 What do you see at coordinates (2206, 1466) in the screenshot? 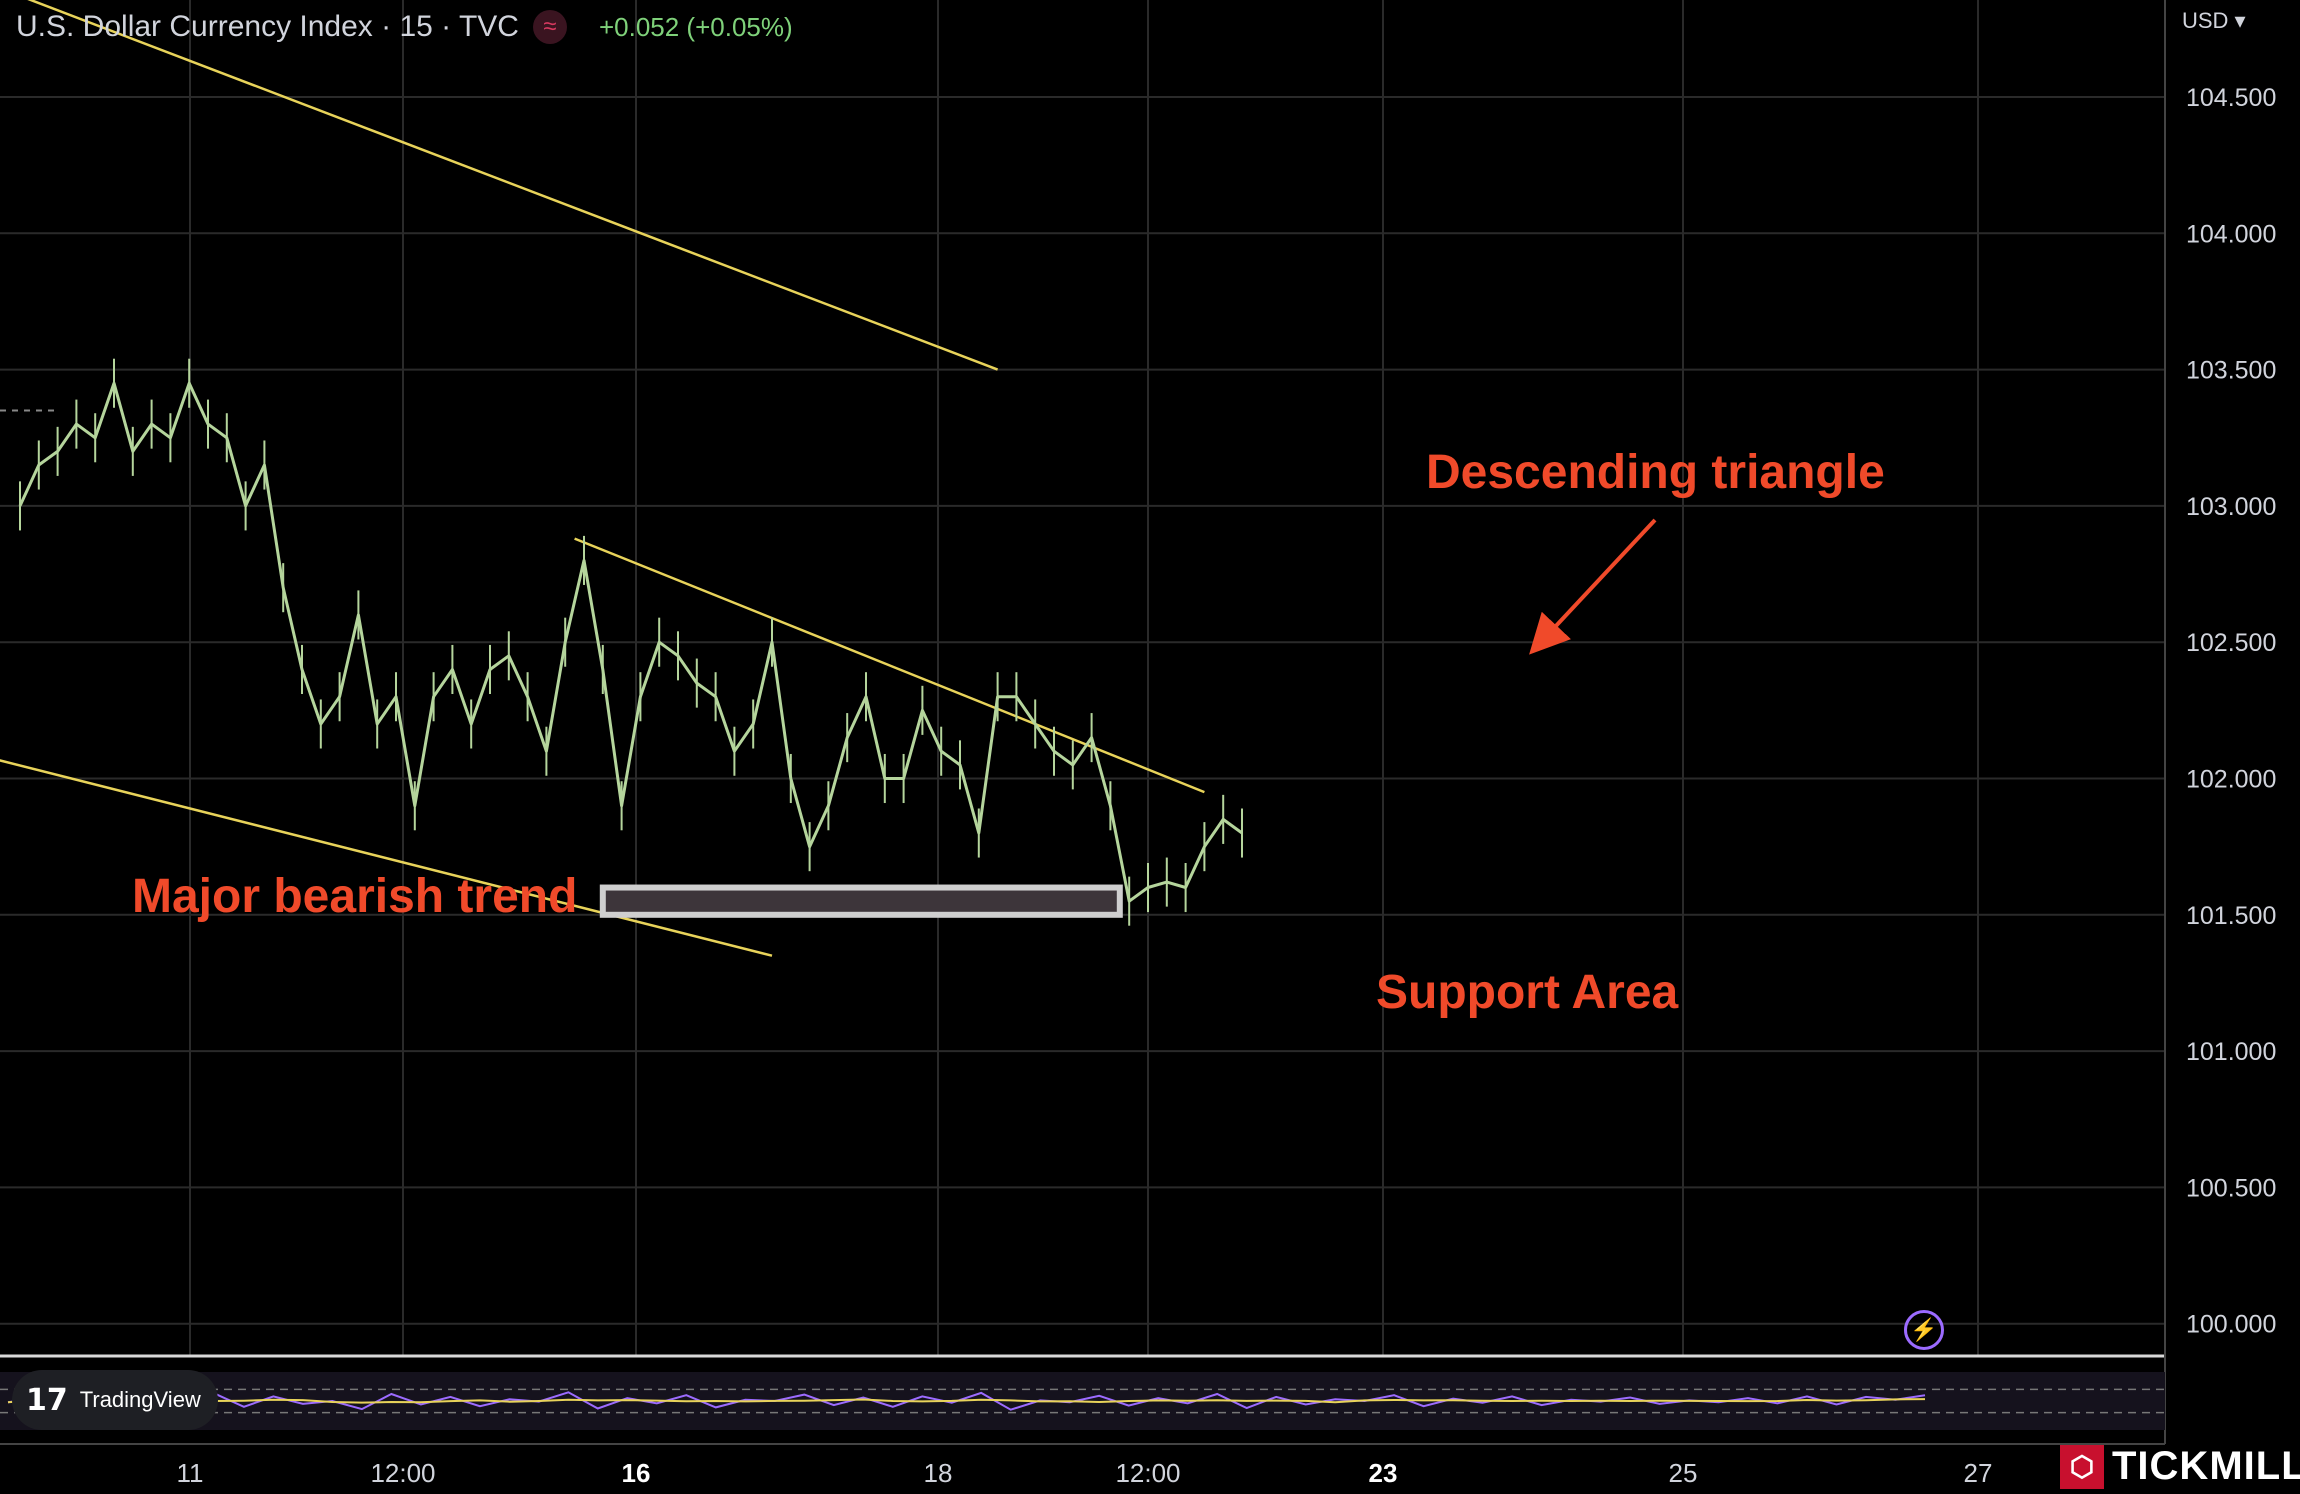
I see `tickmill-label: TICKMILL` at bounding box center [2206, 1466].